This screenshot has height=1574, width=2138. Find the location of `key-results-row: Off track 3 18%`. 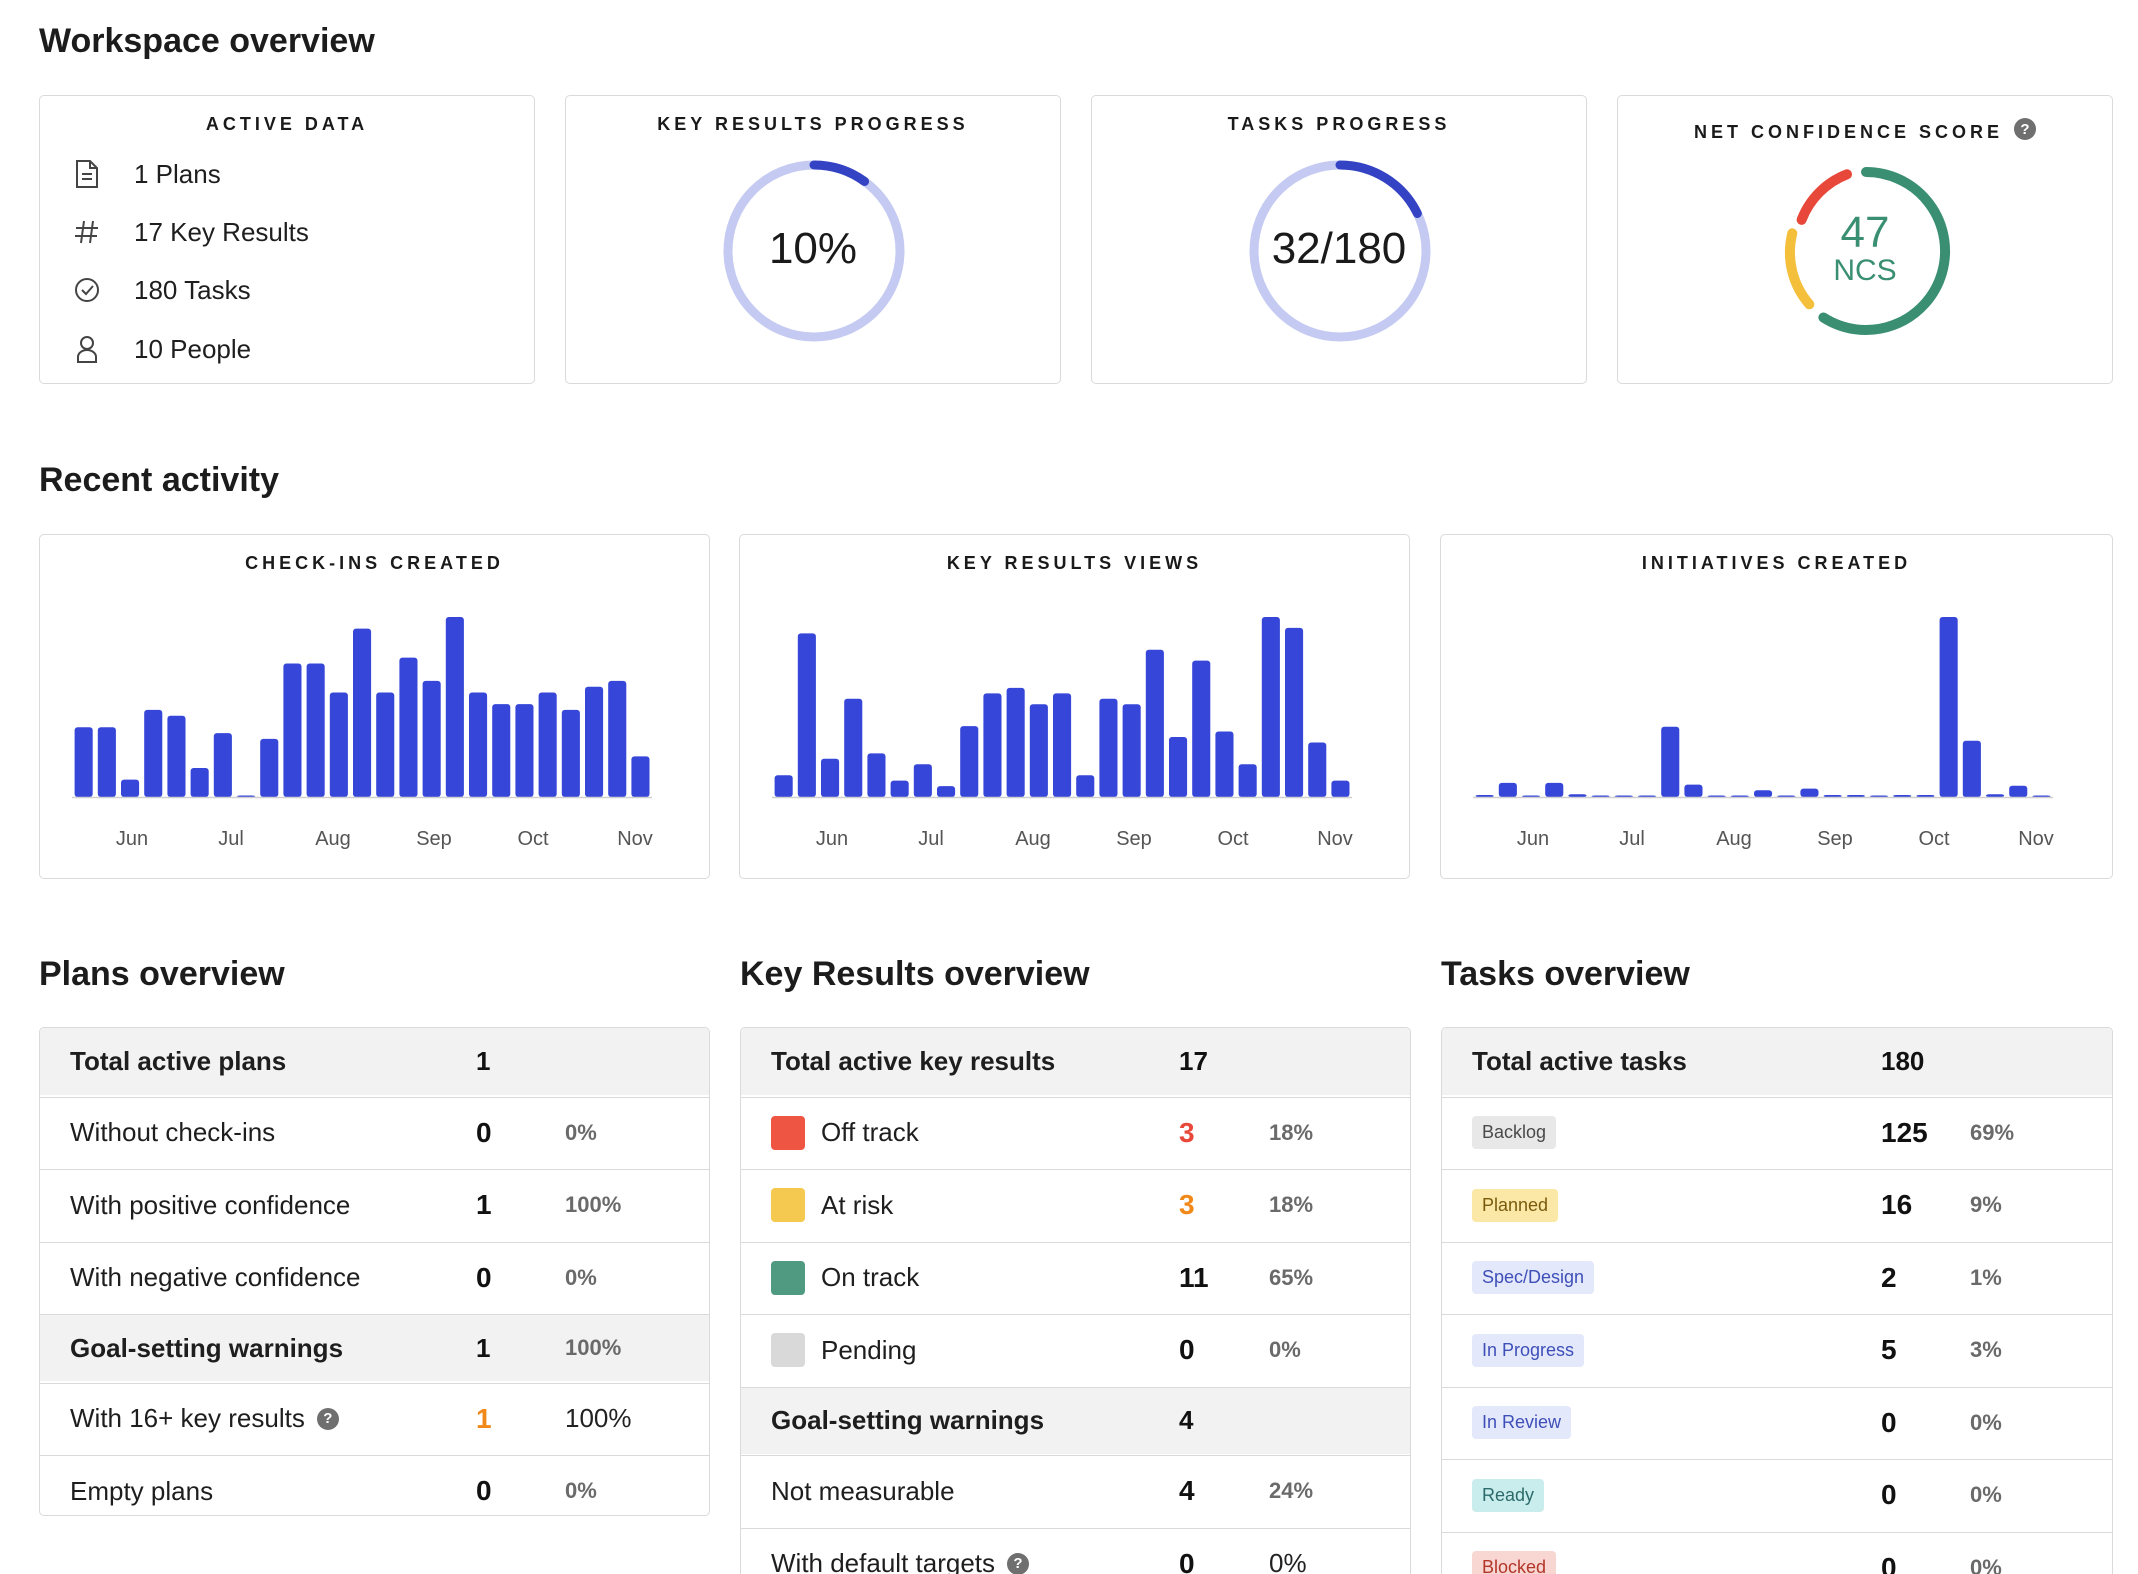

key-results-row: Off track 3 18% is located at coordinates (1075, 1132).